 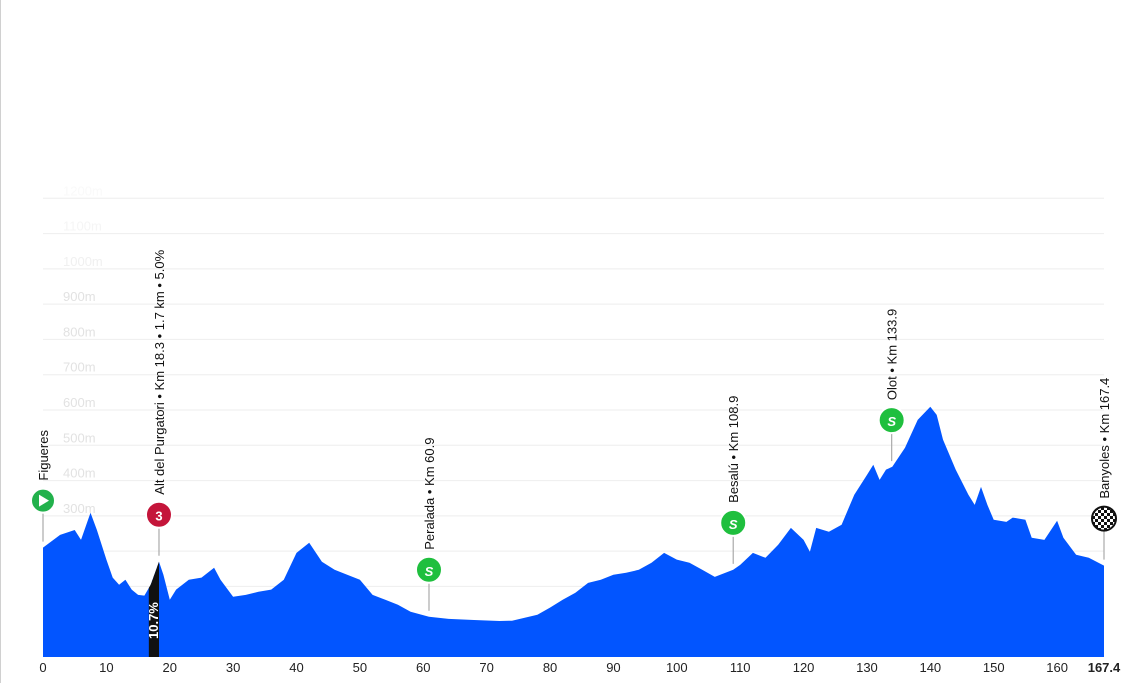 I want to click on climb-icon, so click(x=158, y=514).